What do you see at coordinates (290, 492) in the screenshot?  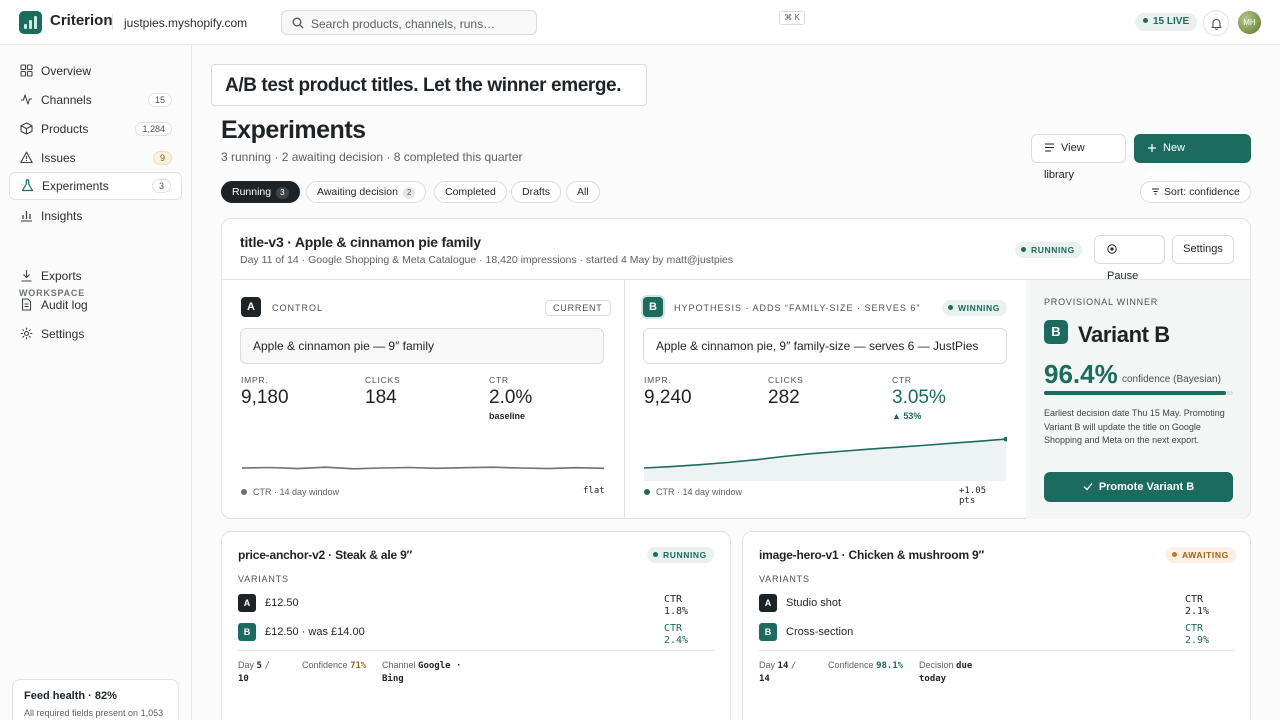 I see `chart-legend: CTR · 14 day window` at bounding box center [290, 492].